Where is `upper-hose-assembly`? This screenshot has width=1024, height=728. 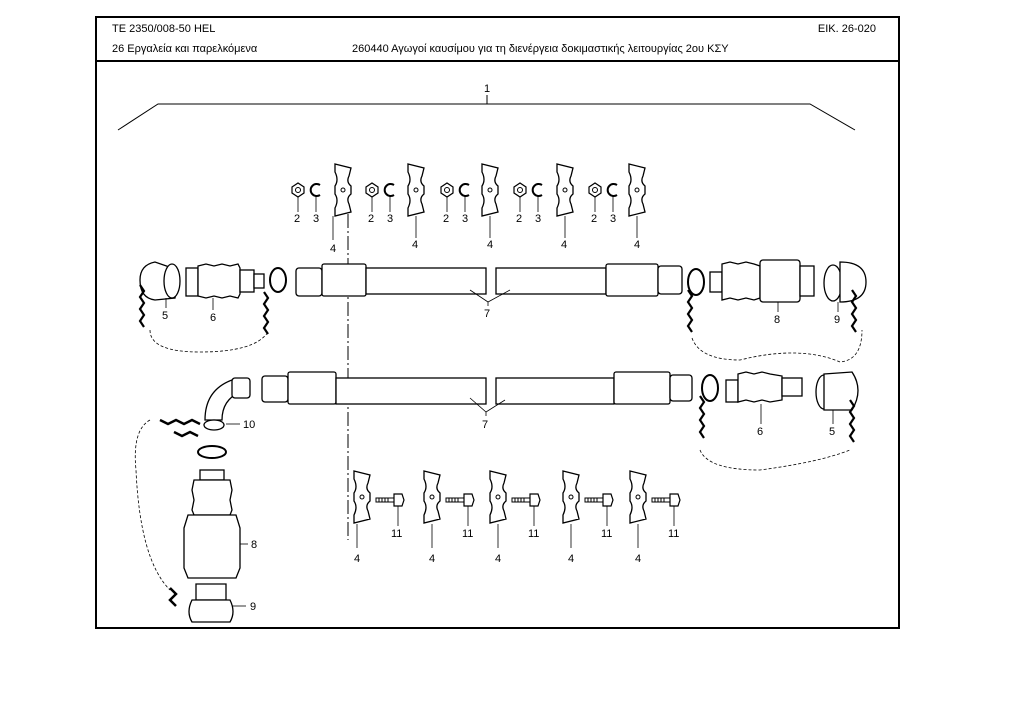
upper-hose-assembly is located at coordinates (502, 297).